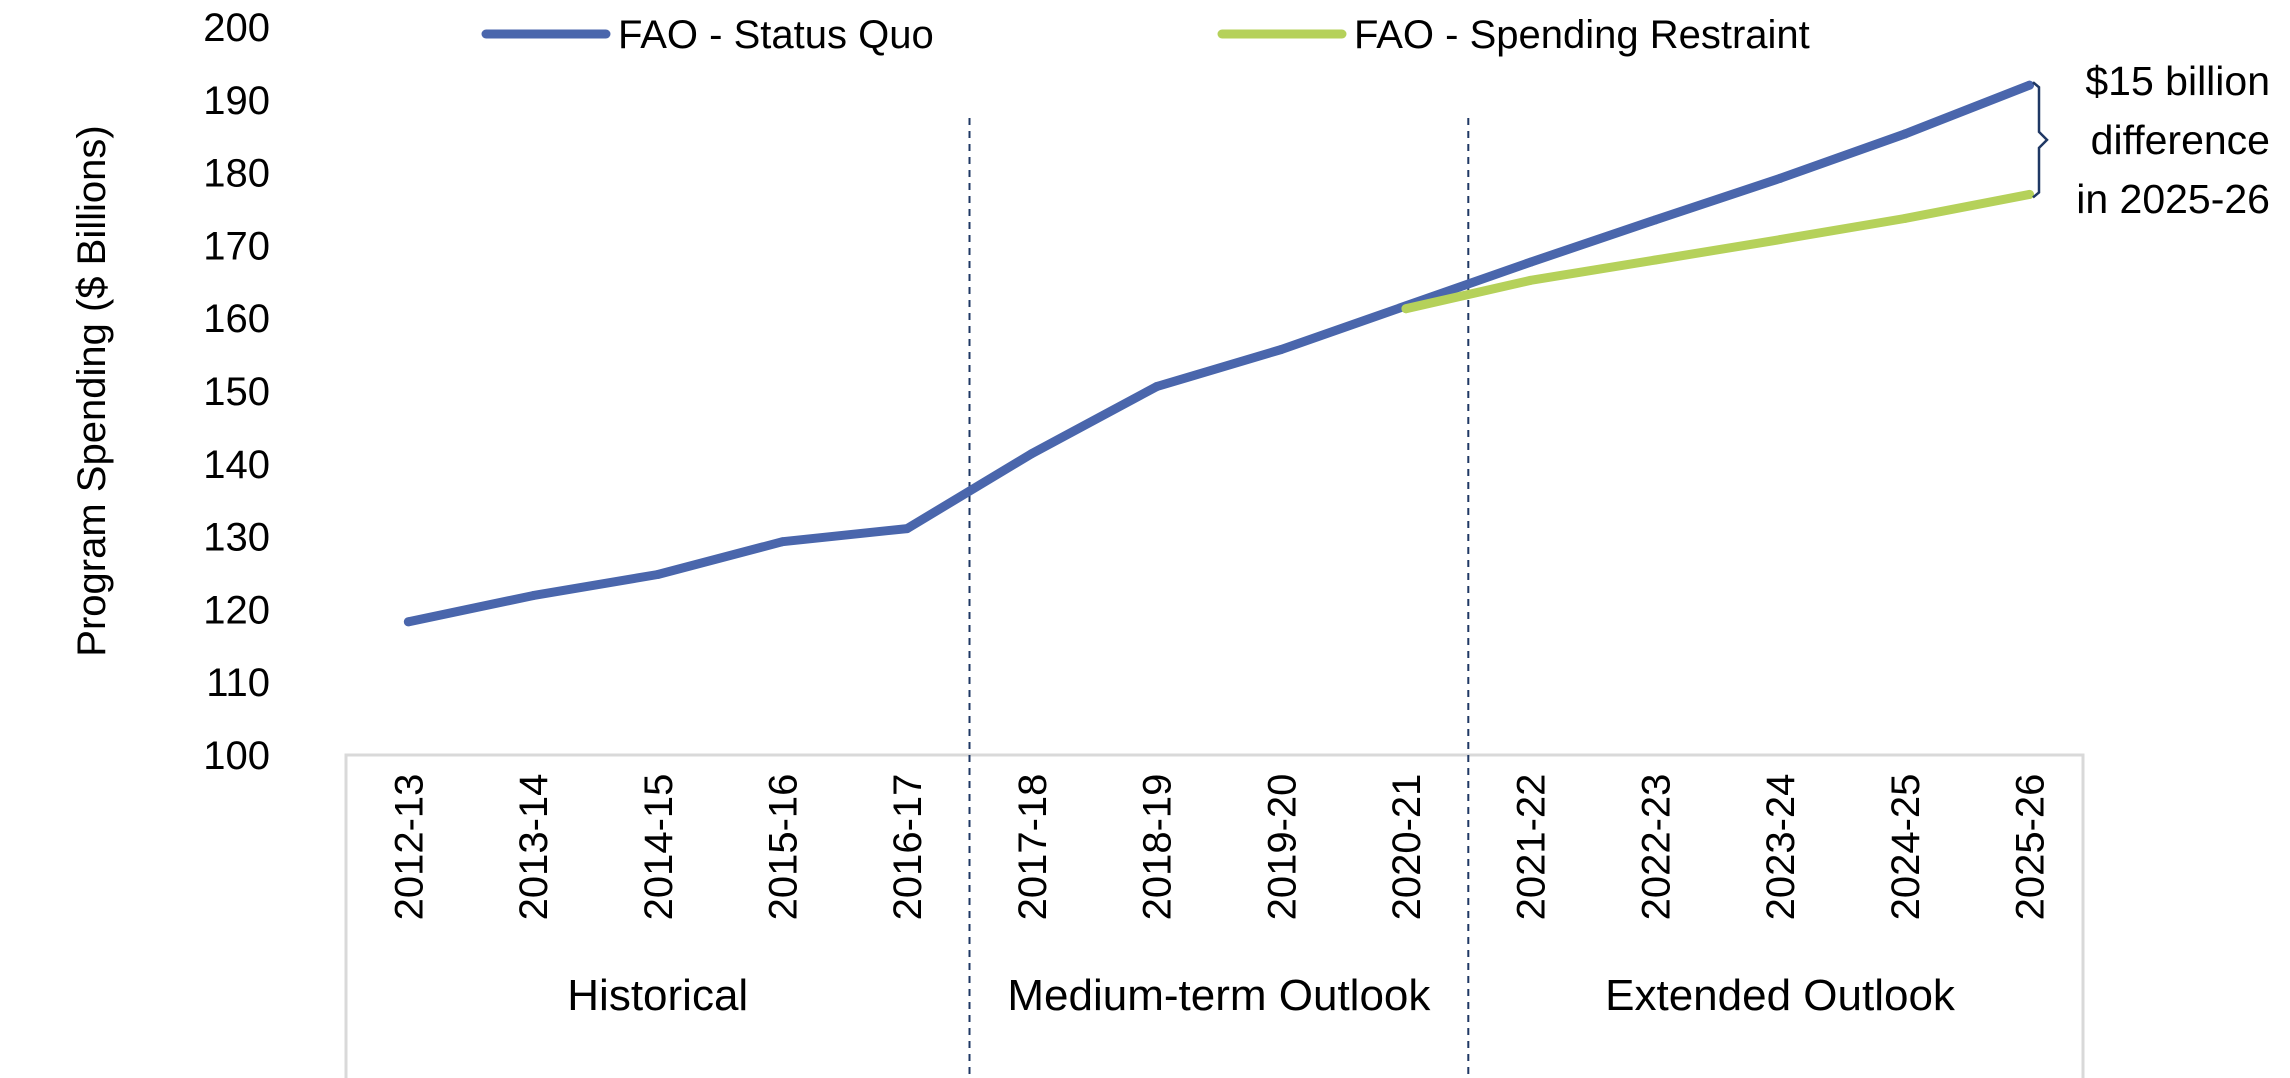 The width and height of the screenshot is (2290, 1078). I want to click on x-tick-label: 2017-18, so click(1033, 847).